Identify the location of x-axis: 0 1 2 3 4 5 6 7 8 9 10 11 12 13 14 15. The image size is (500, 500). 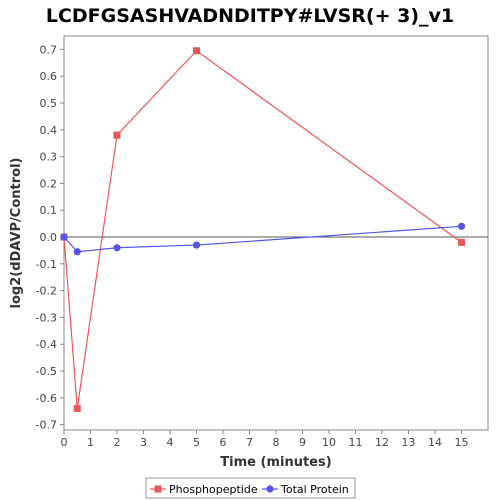
(265, 439).